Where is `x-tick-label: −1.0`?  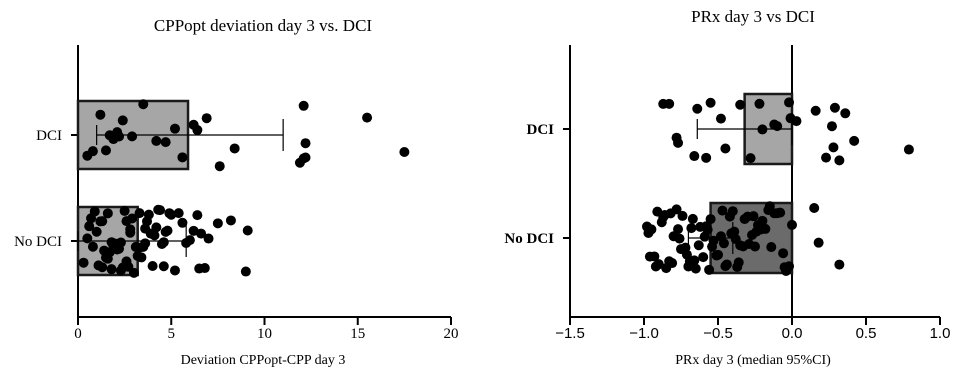
x-tick-label: −1.0 is located at coordinates (644, 333).